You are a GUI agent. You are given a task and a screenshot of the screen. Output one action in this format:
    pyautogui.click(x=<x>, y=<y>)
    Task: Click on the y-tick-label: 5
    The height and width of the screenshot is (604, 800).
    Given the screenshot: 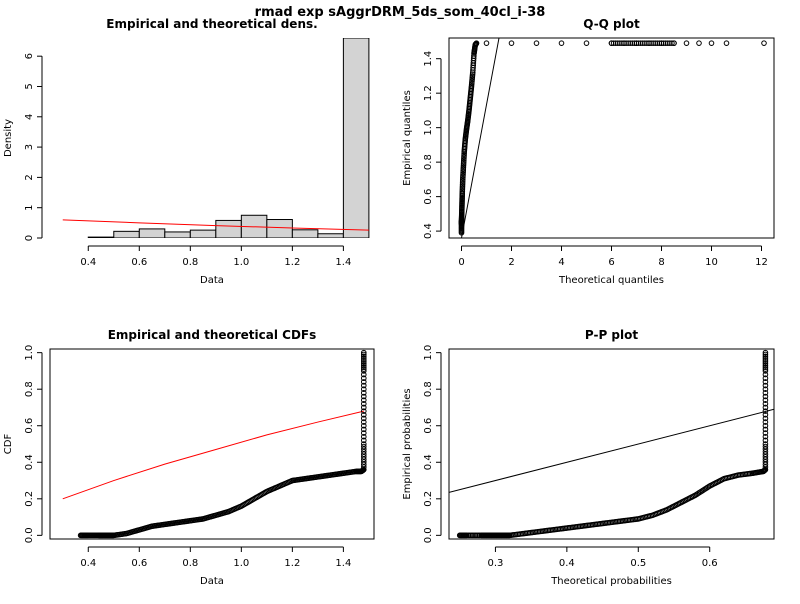 What is the action you would take?
    pyautogui.click(x=29, y=86)
    